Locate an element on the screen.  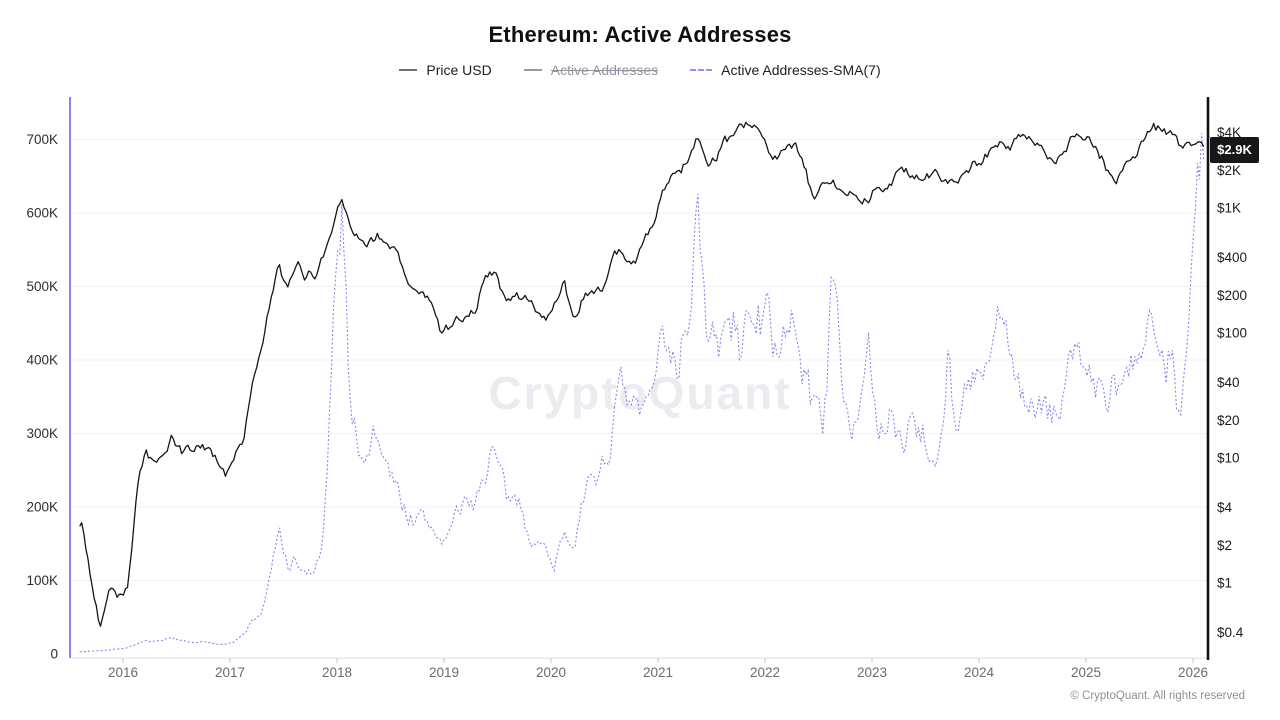
x-axis-tick-label: 2022 is located at coordinates (765, 672).